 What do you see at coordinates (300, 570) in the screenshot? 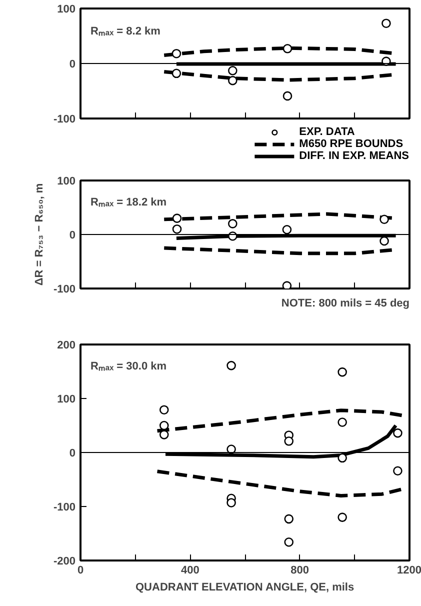
I see `x-tick-label: 800` at bounding box center [300, 570].